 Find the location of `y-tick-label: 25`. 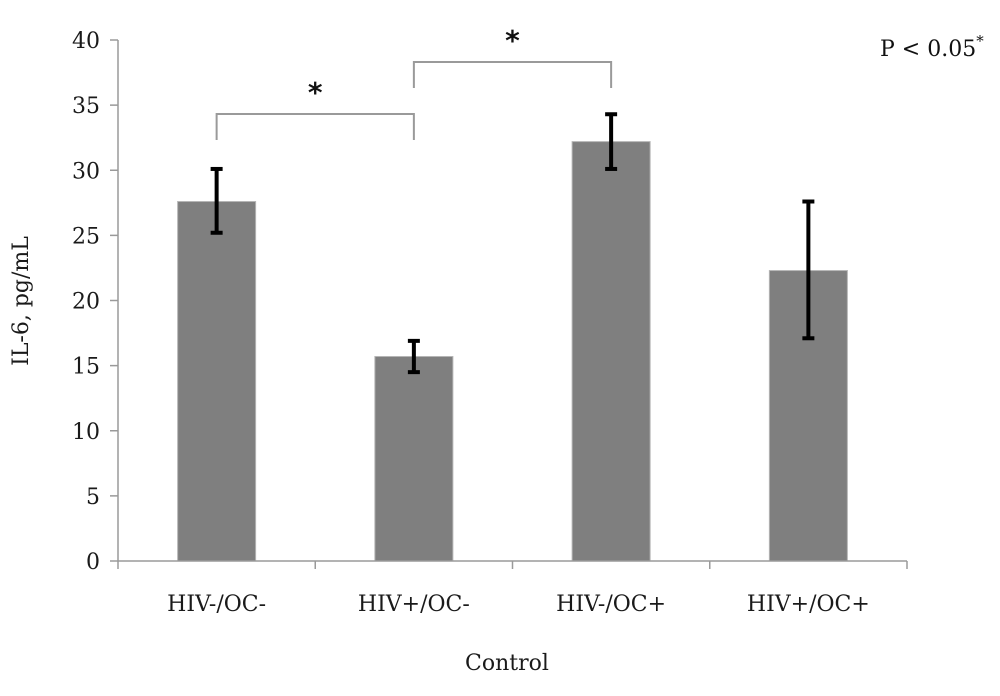

y-tick-label: 25 is located at coordinates (86, 236).